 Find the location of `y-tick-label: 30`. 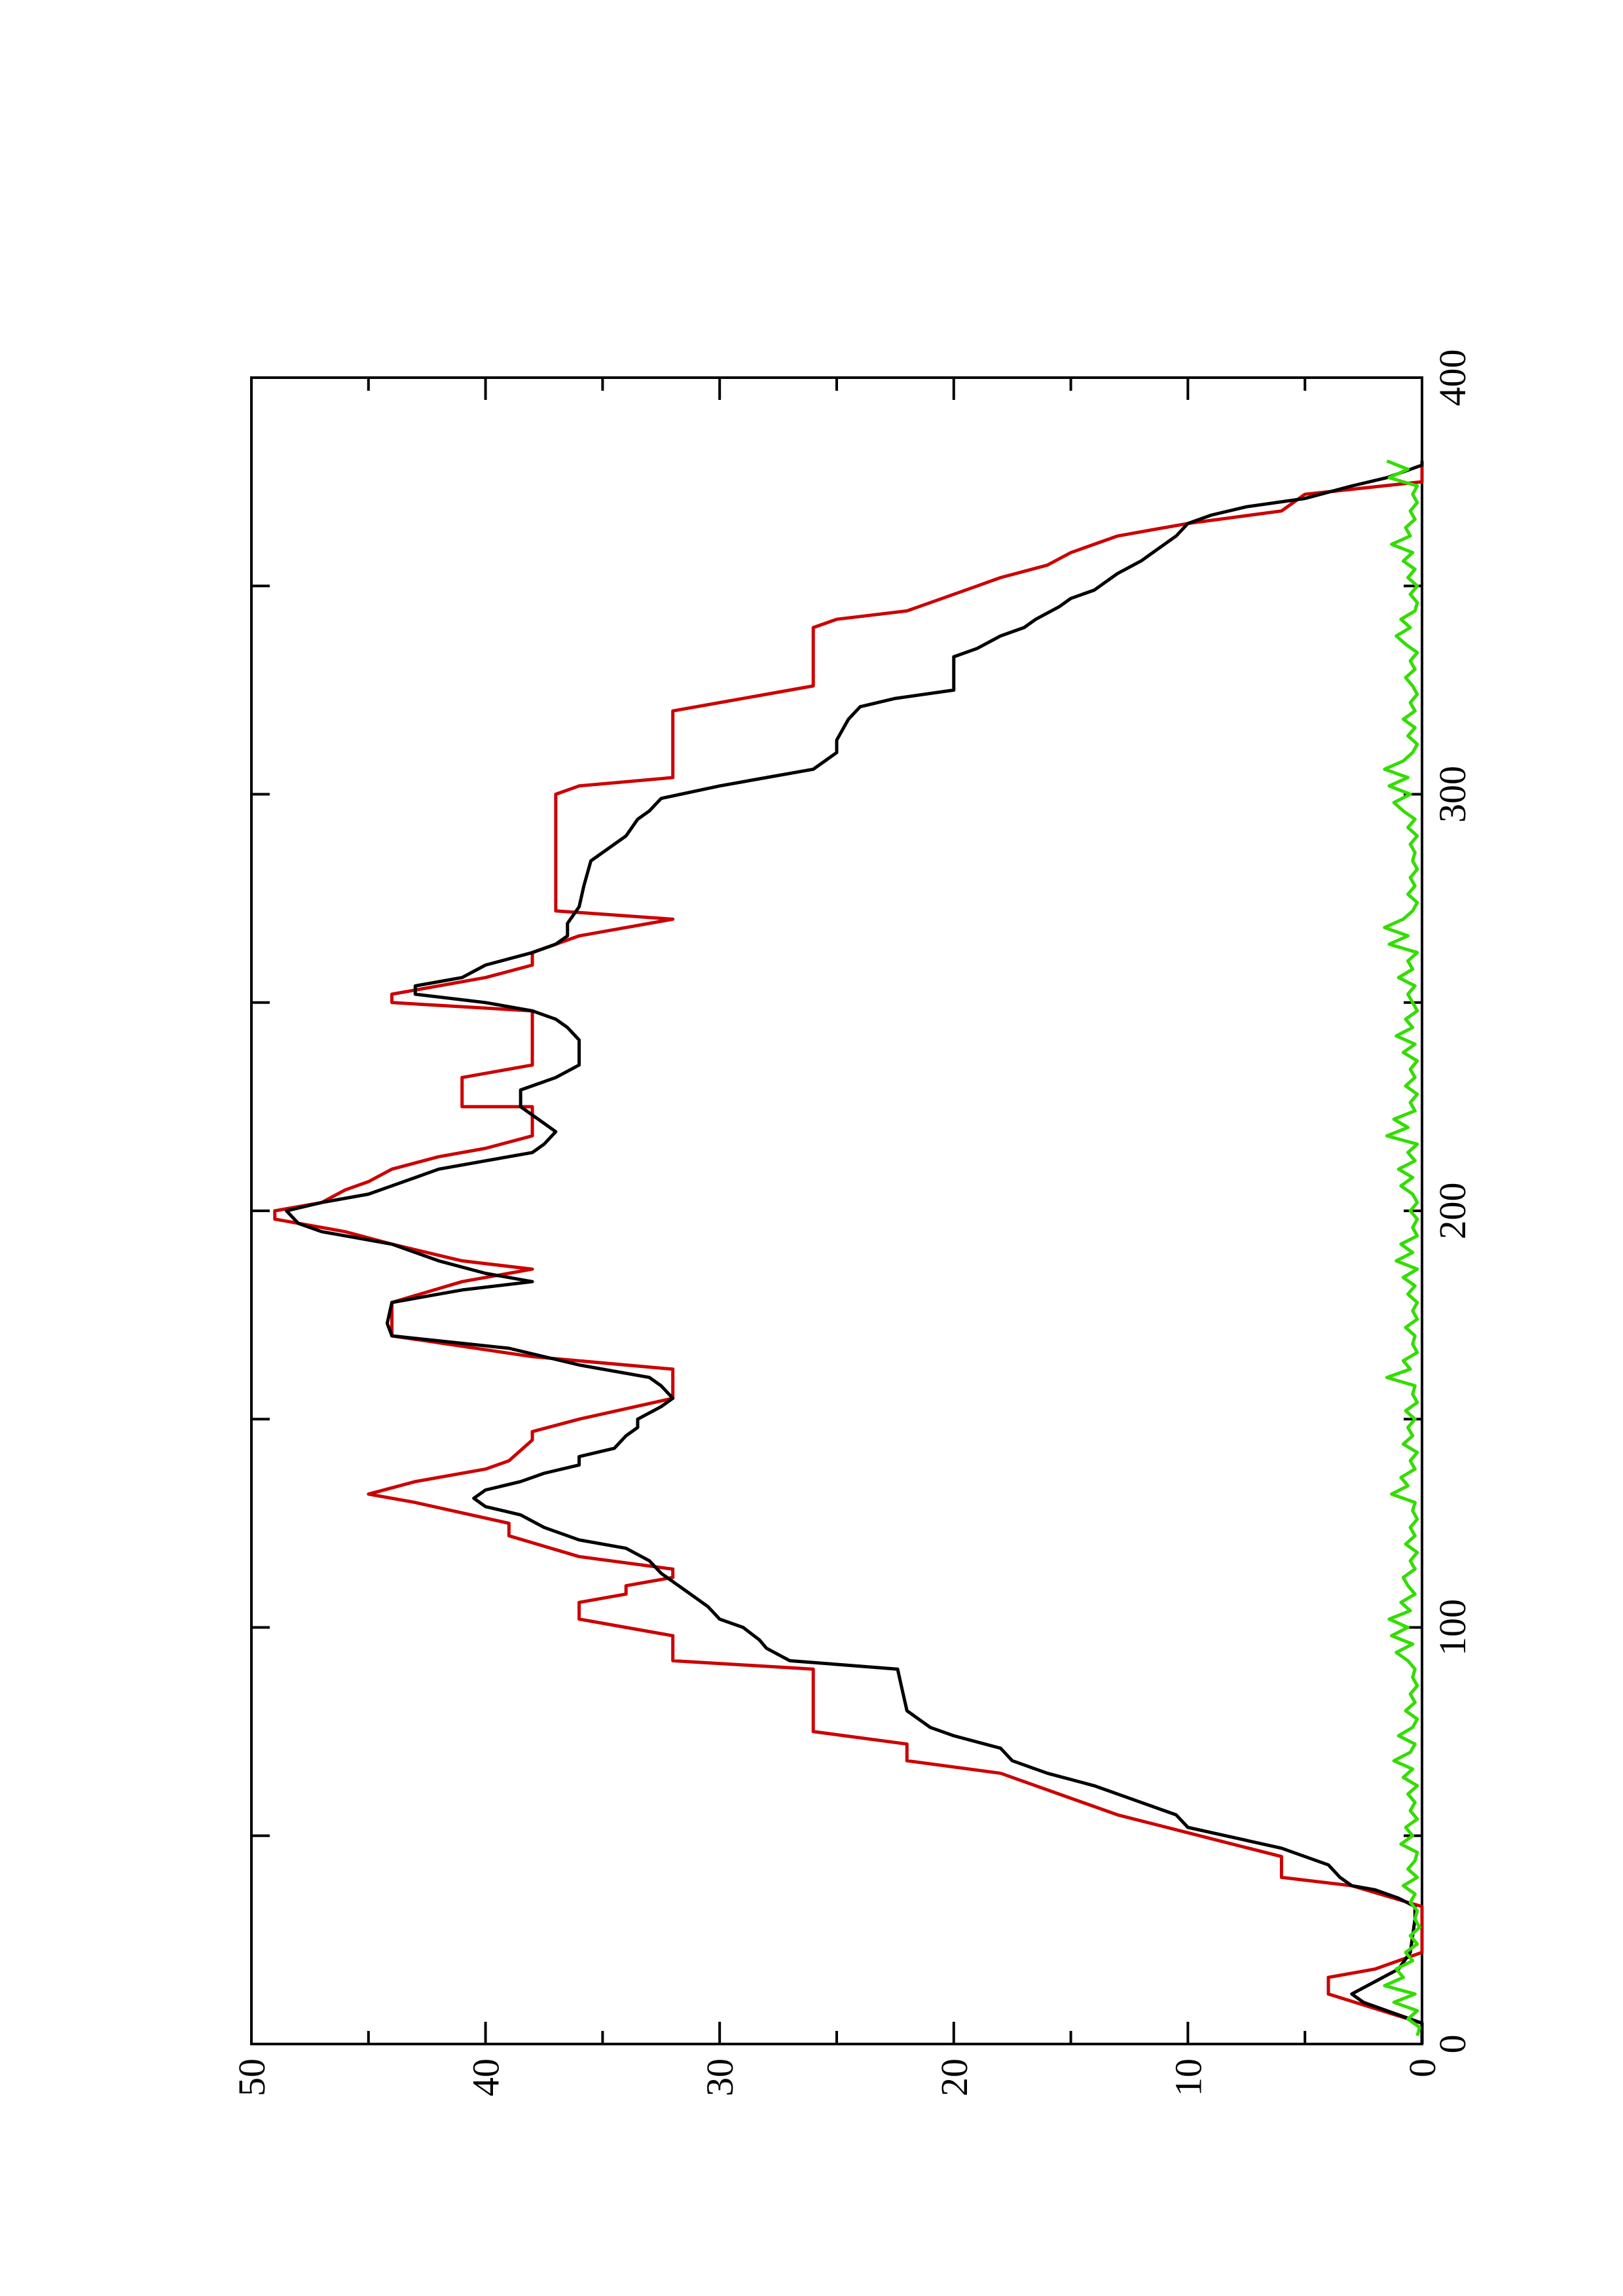

y-tick-label: 30 is located at coordinates (720, 2077).